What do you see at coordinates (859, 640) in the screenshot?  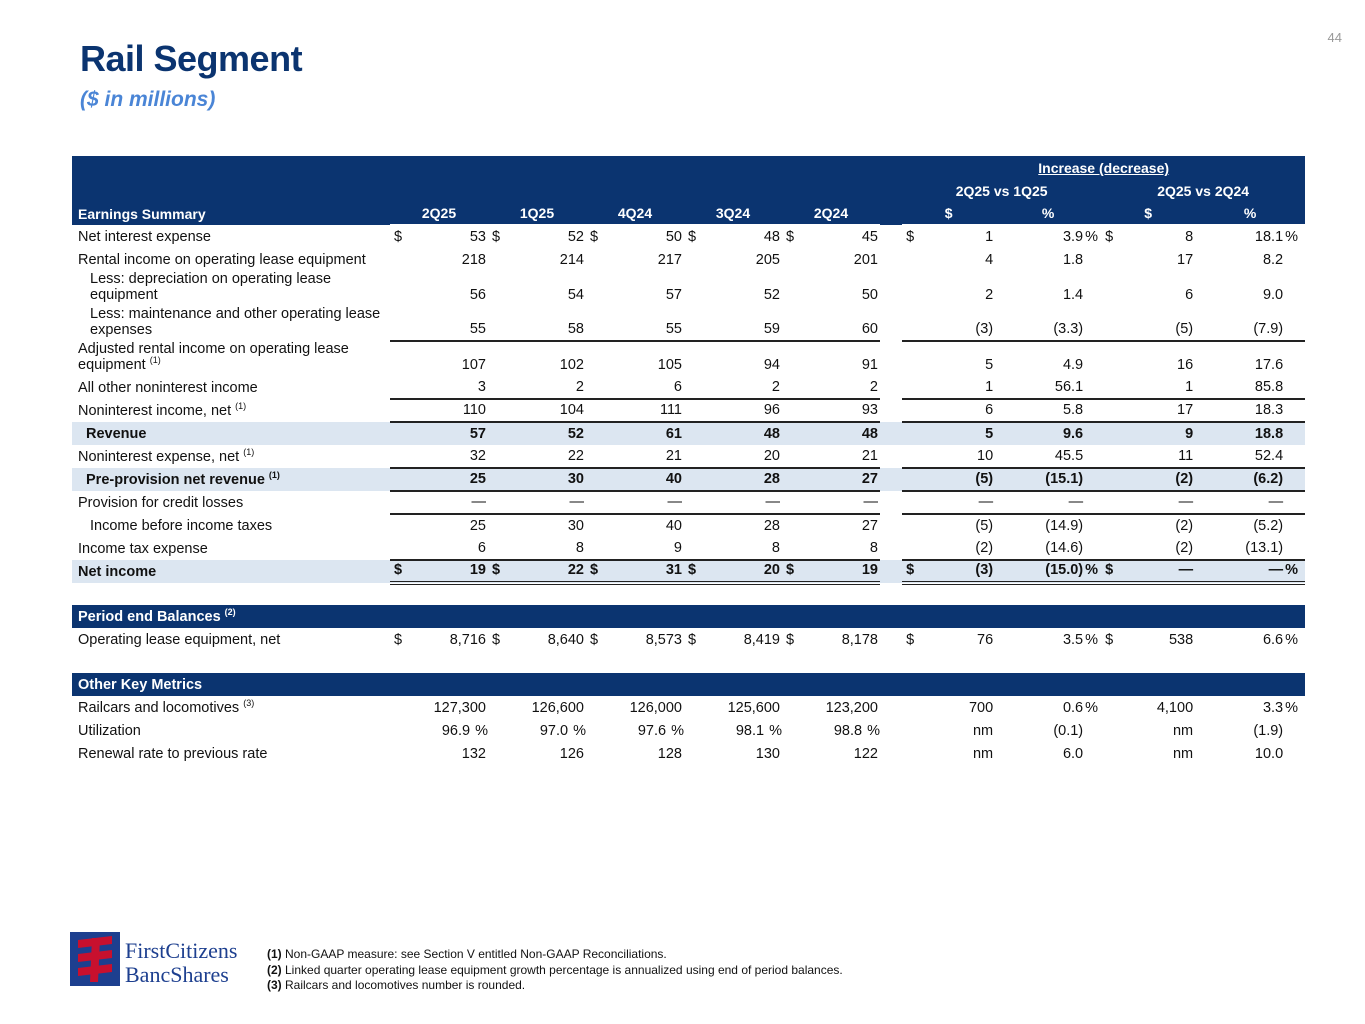 I see `value-cell: 8,178` at bounding box center [859, 640].